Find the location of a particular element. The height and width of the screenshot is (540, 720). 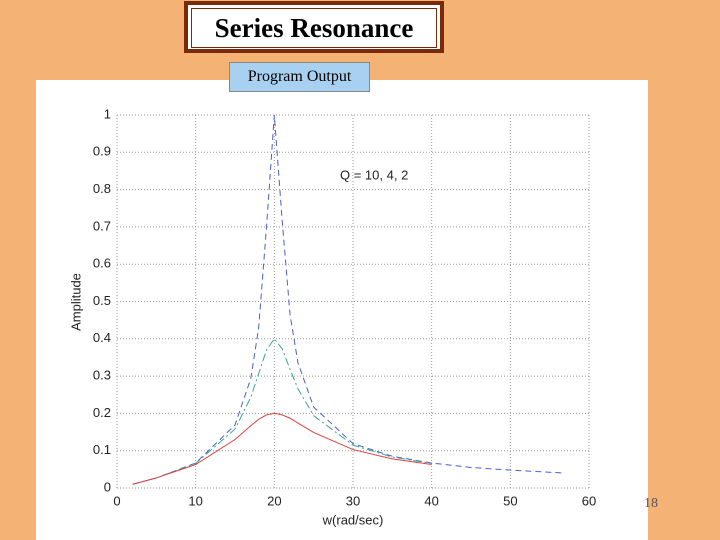

x-axis-label: w(rad/sec) is located at coordinates (353, 519).